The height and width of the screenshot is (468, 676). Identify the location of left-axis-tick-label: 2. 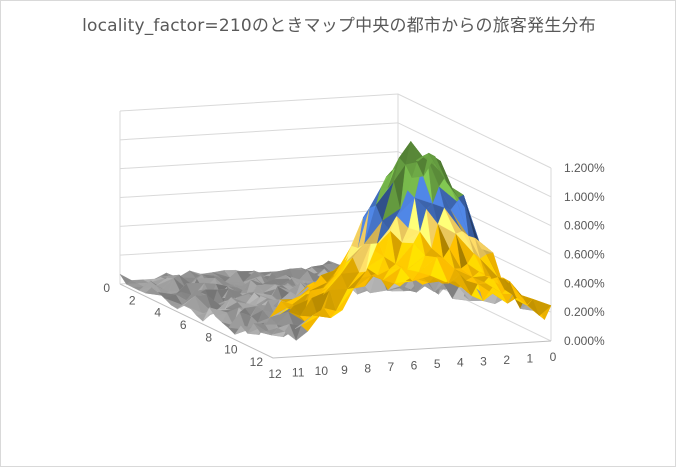
(132, 300).